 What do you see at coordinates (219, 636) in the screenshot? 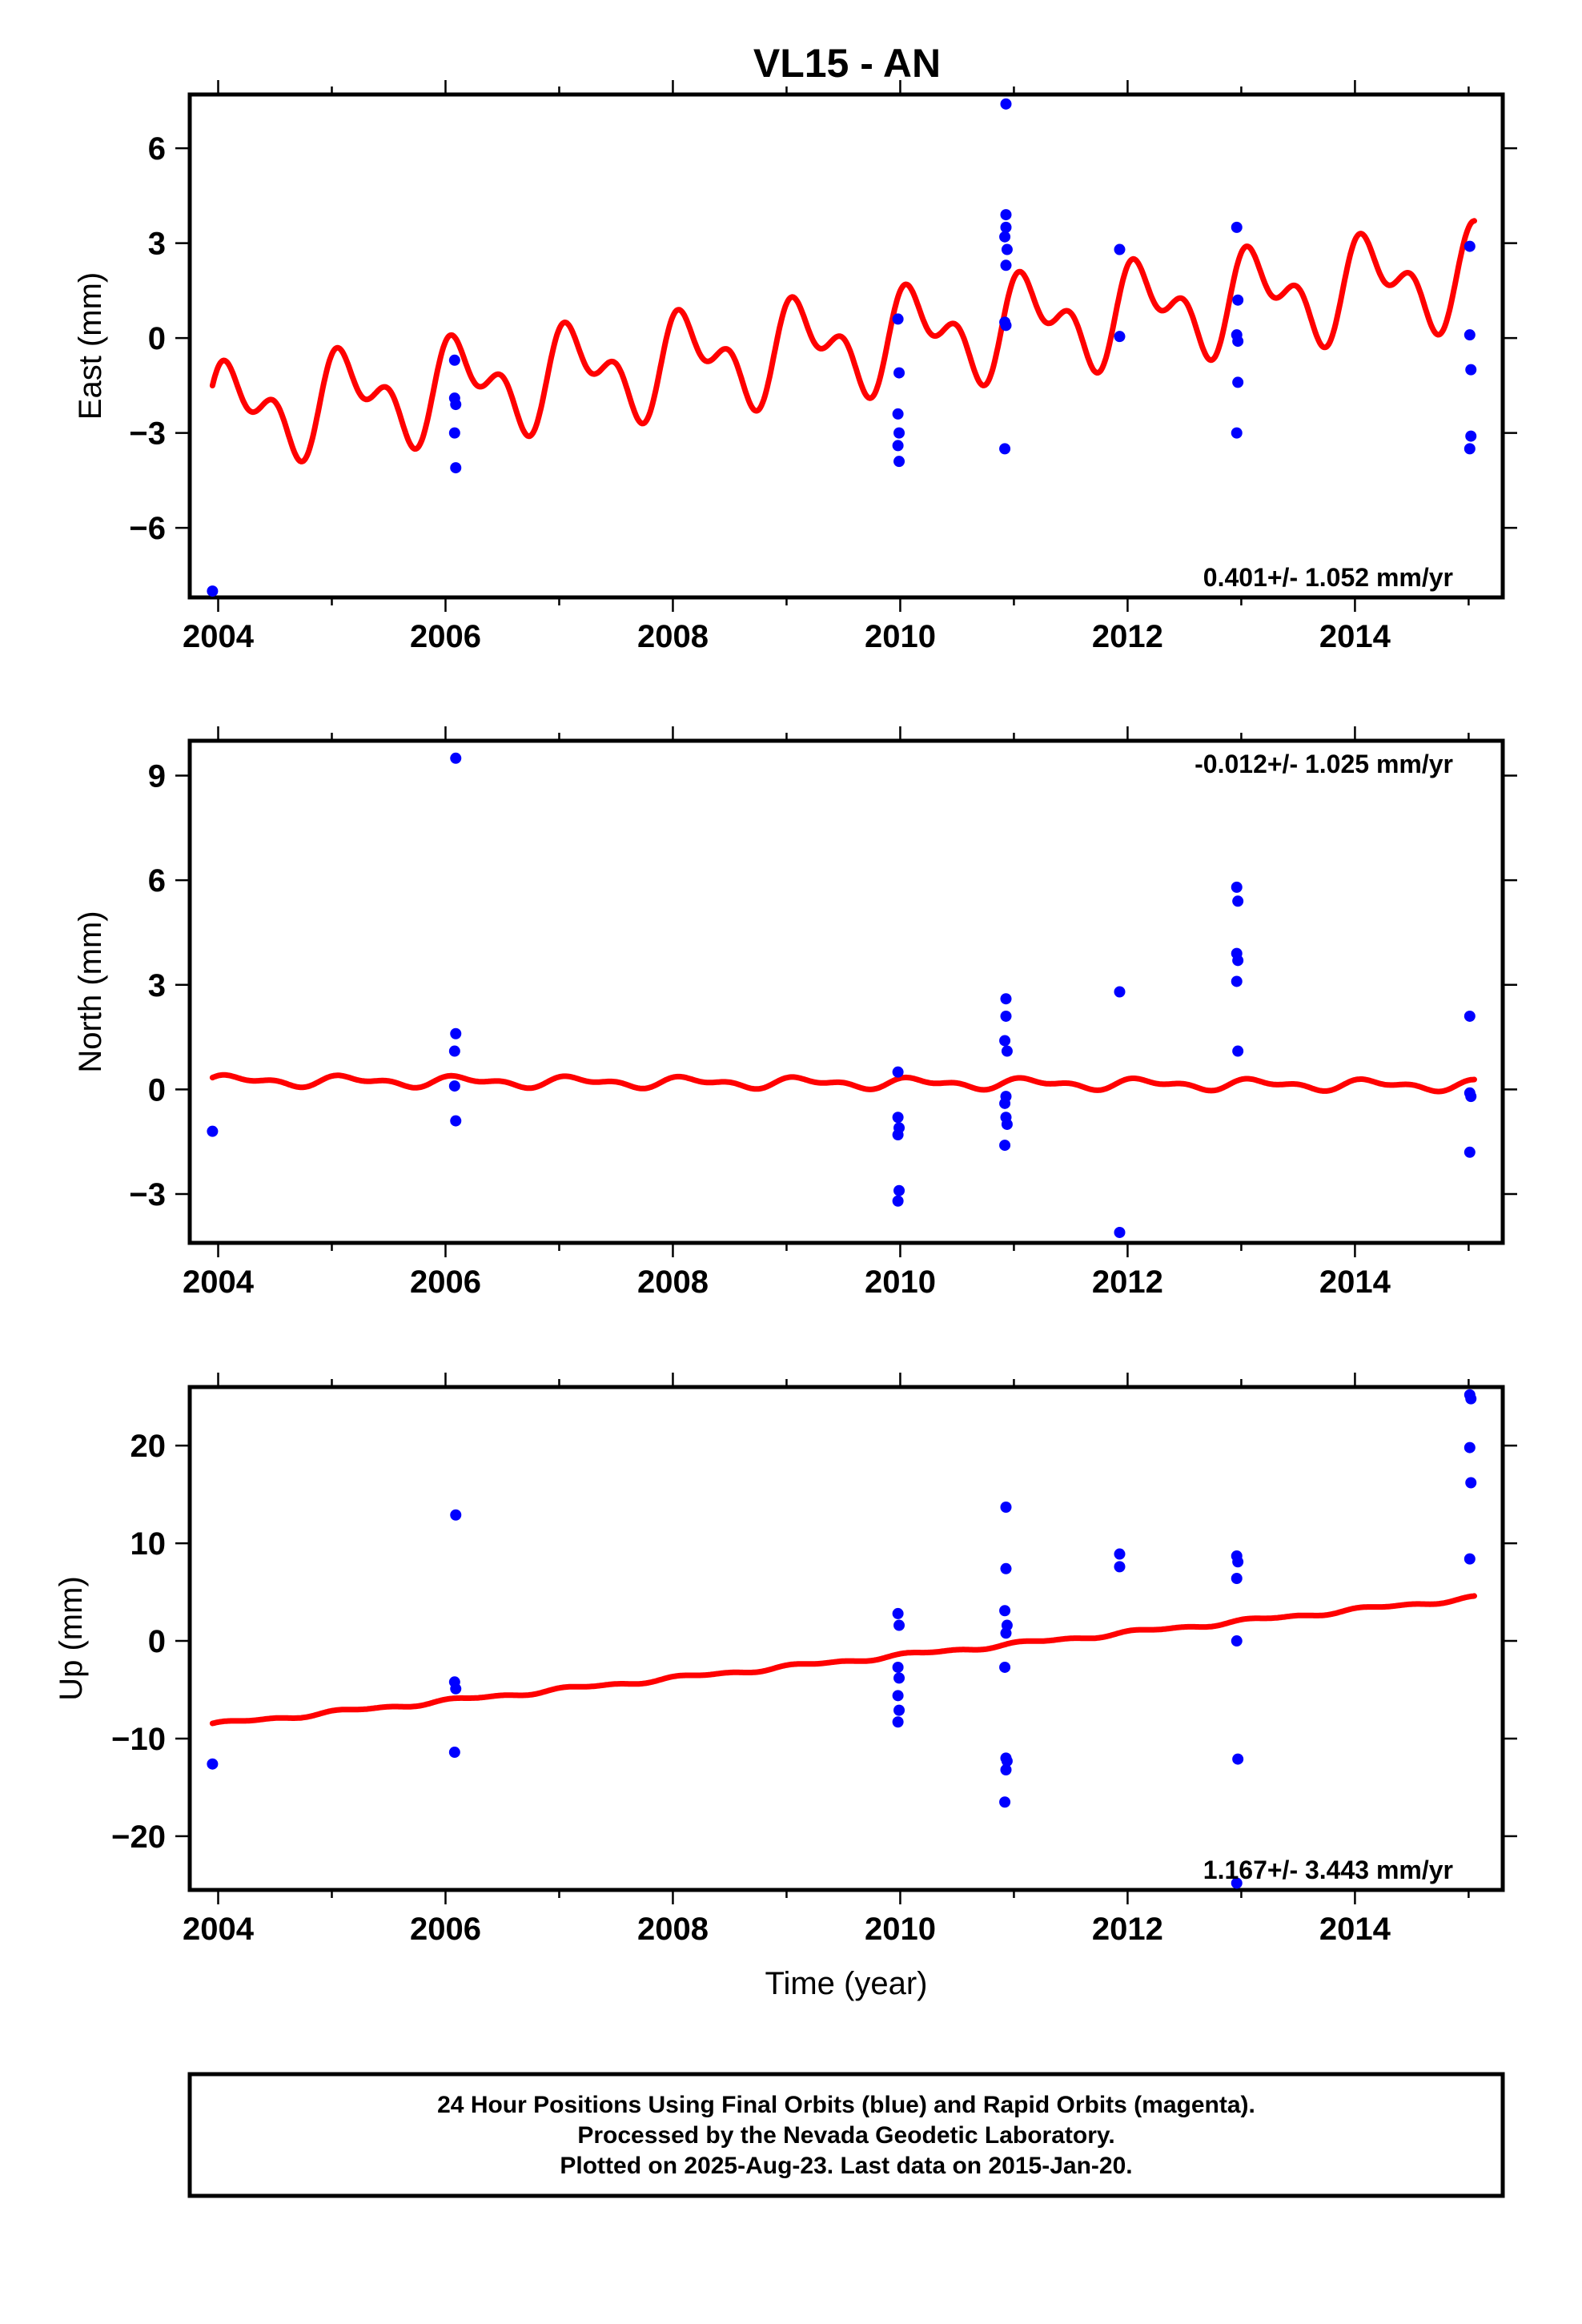
I see `east-x-tick-label: 2004` at bounding box center [219, 636].